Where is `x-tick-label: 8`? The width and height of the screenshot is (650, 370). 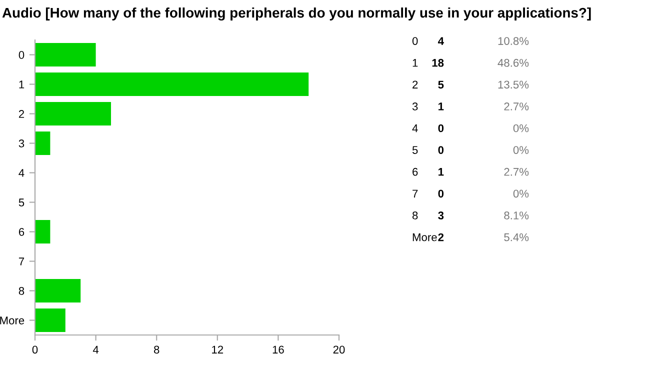
x-tick-label: 8 is located at coordinates (157, 350).